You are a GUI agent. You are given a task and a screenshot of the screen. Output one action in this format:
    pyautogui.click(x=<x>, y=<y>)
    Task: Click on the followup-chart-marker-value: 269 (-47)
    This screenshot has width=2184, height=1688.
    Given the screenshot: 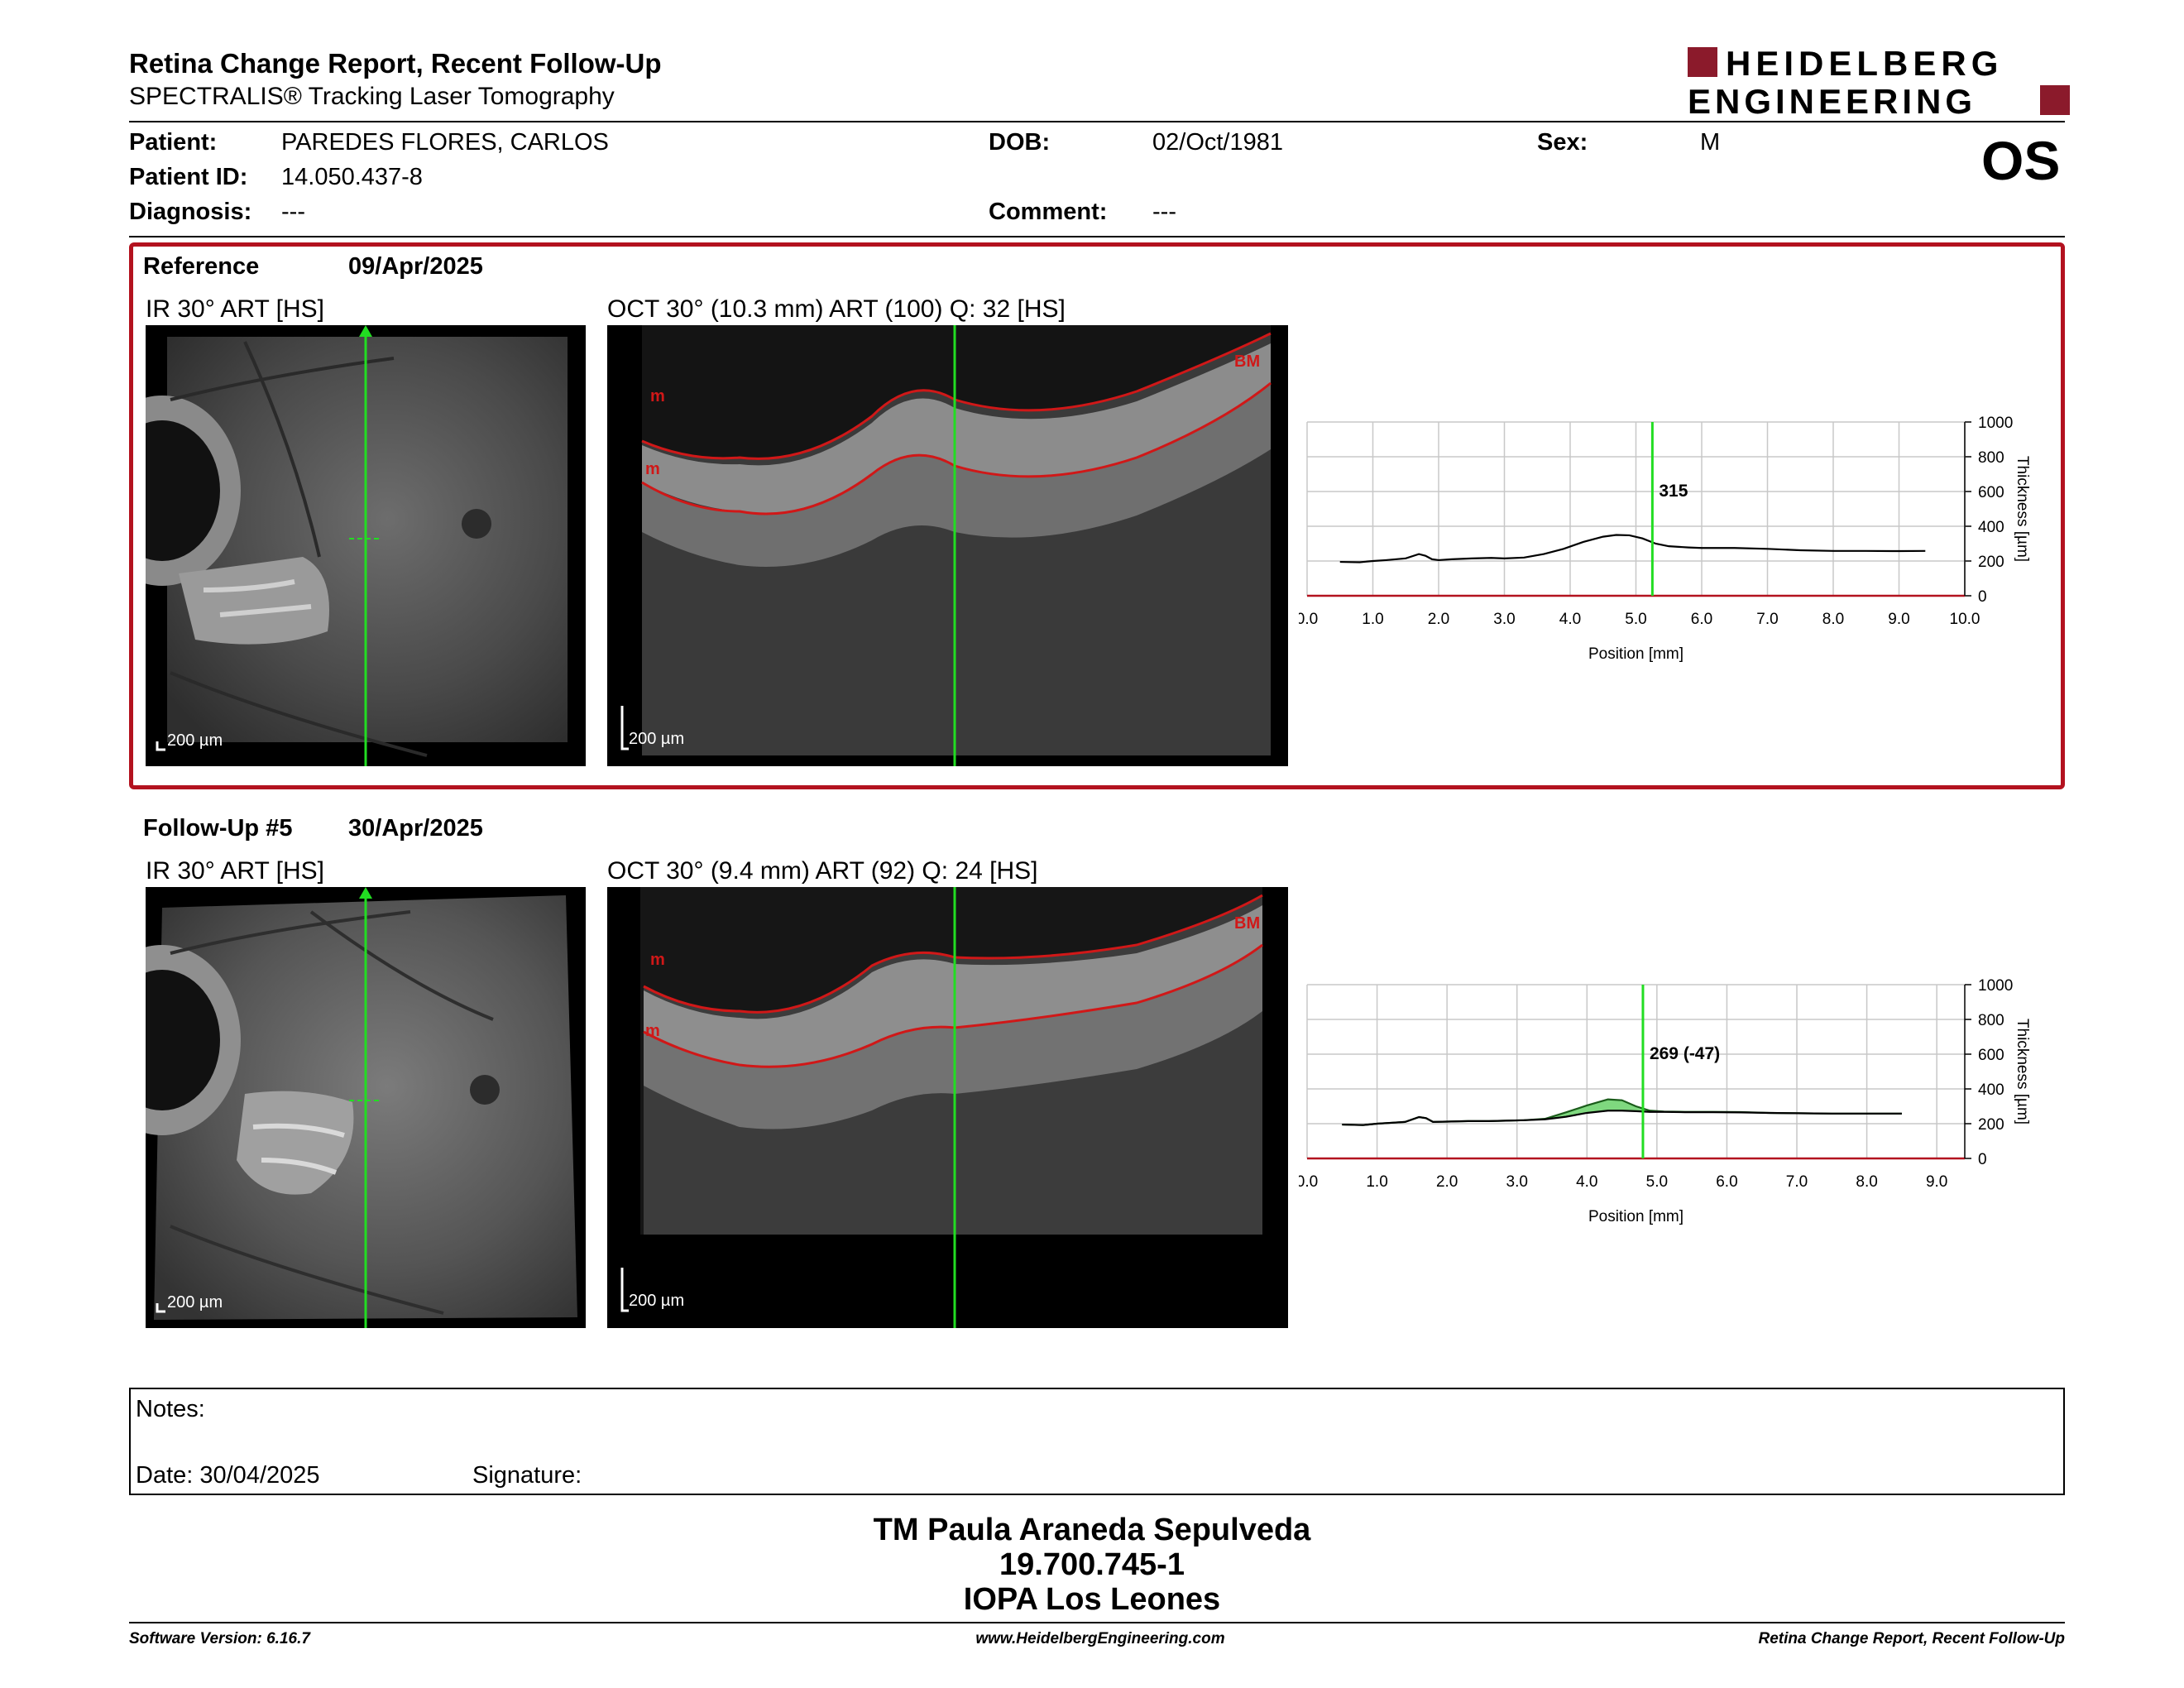 What is the action you would take?
    pyautogui.click(x=1685, y=1053)
    